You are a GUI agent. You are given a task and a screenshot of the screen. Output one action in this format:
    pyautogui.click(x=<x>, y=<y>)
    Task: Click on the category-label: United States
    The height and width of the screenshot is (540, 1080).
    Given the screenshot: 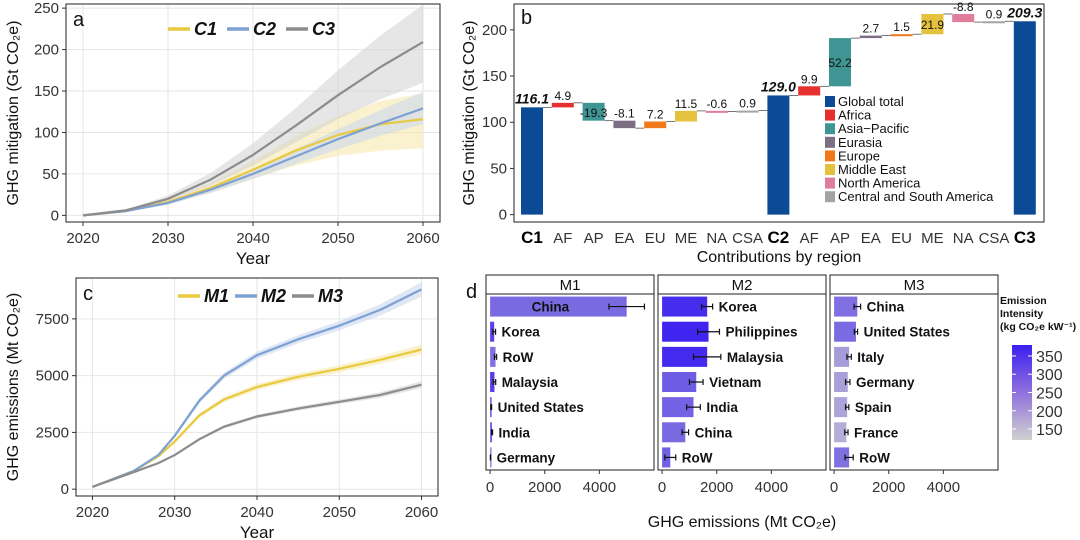 What is the action you would take?
    pyautogui.click(x=541, y=407)
    